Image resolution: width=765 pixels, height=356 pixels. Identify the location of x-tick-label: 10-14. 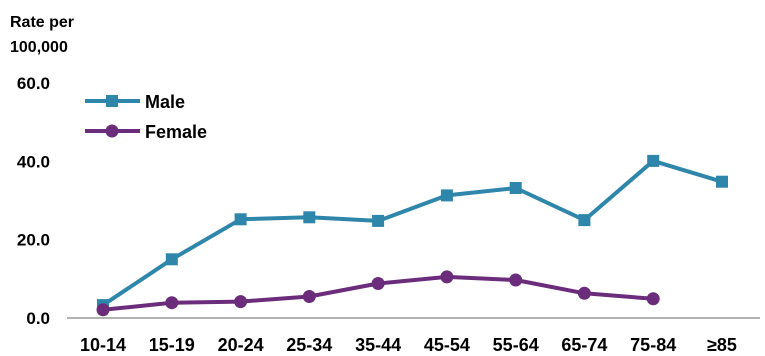
(103, 345).